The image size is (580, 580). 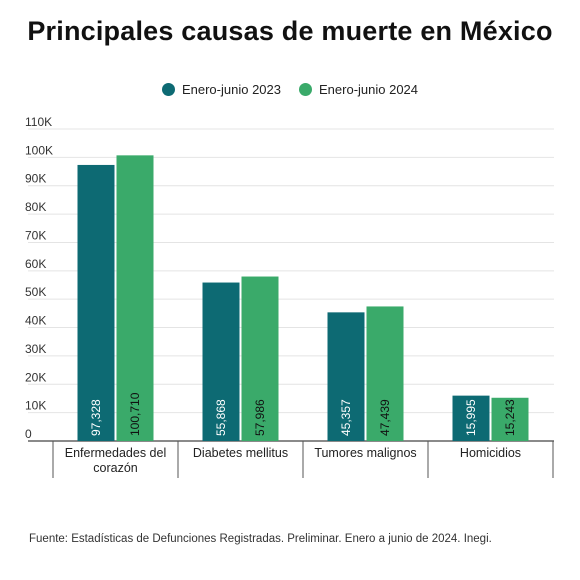 What do you see at coordinates (38, 122) in the screenshot?
I see `y-tick-label: 110K` at bounding box center [38, 122].